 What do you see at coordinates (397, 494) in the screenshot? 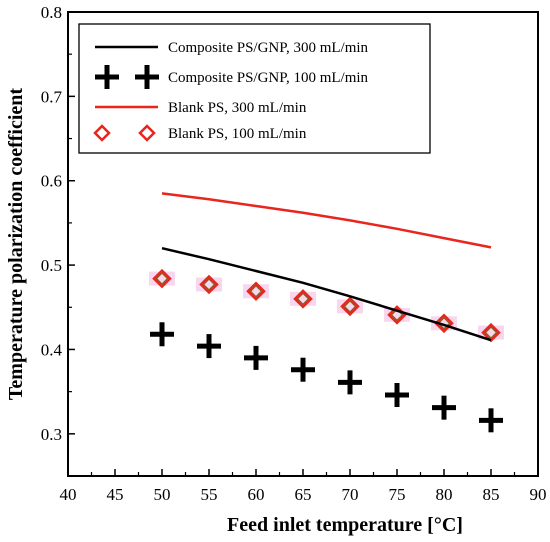
I see `x-tick-label: 75` at bounding box center [397, 494].